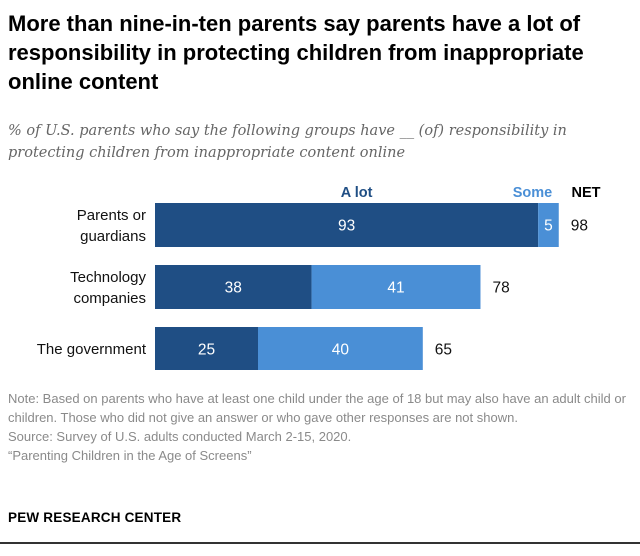 The height and width of the screenshot is (556, 640). I want to click on data-label-a-lot: 38, so click(233, 288).